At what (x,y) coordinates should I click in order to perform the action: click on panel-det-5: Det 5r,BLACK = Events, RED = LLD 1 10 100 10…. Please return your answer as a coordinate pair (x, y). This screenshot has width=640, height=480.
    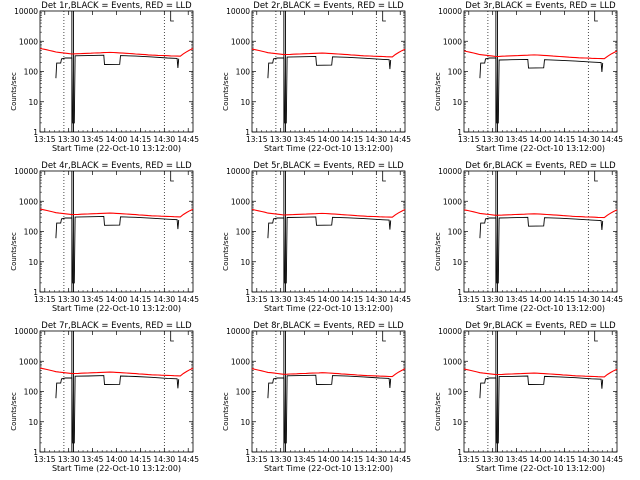
    Looking at the image, I should click on (316, 237).